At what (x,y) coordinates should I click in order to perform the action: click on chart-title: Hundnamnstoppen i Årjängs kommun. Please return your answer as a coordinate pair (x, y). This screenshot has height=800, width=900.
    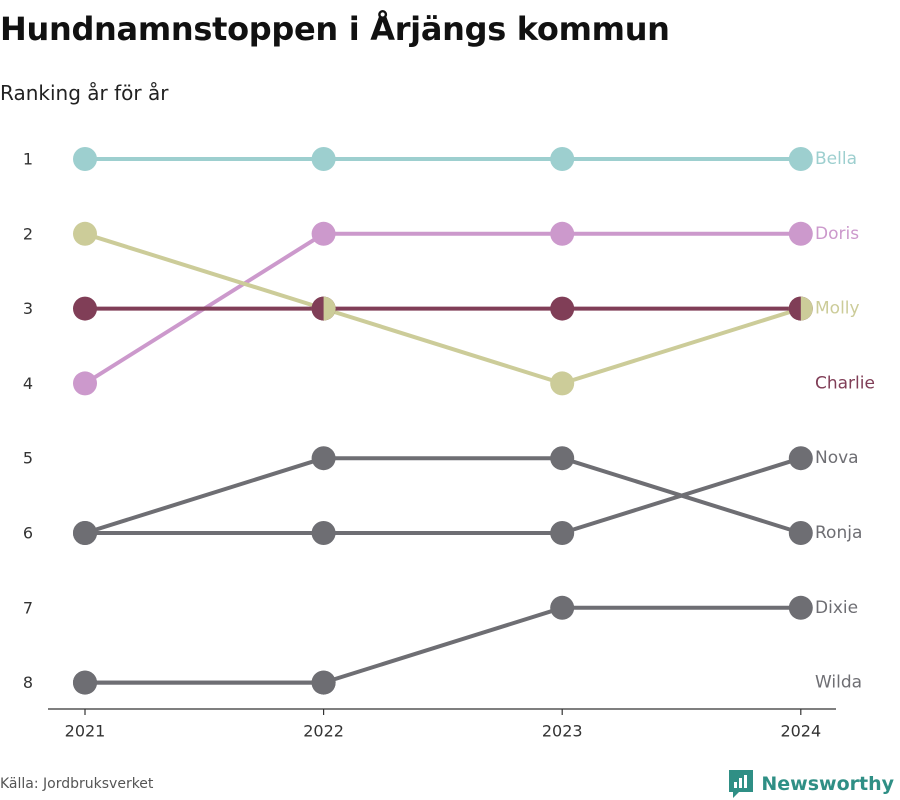
    Looking at the image, I should click on (335, 29).